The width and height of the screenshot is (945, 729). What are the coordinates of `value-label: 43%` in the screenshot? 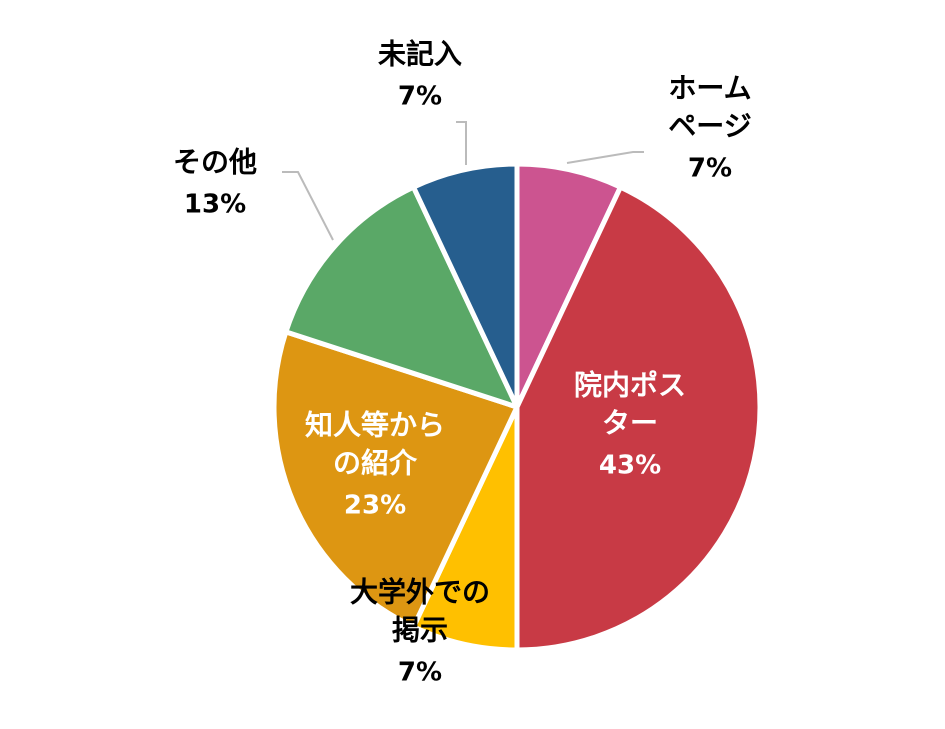 It's located at (630, 465).